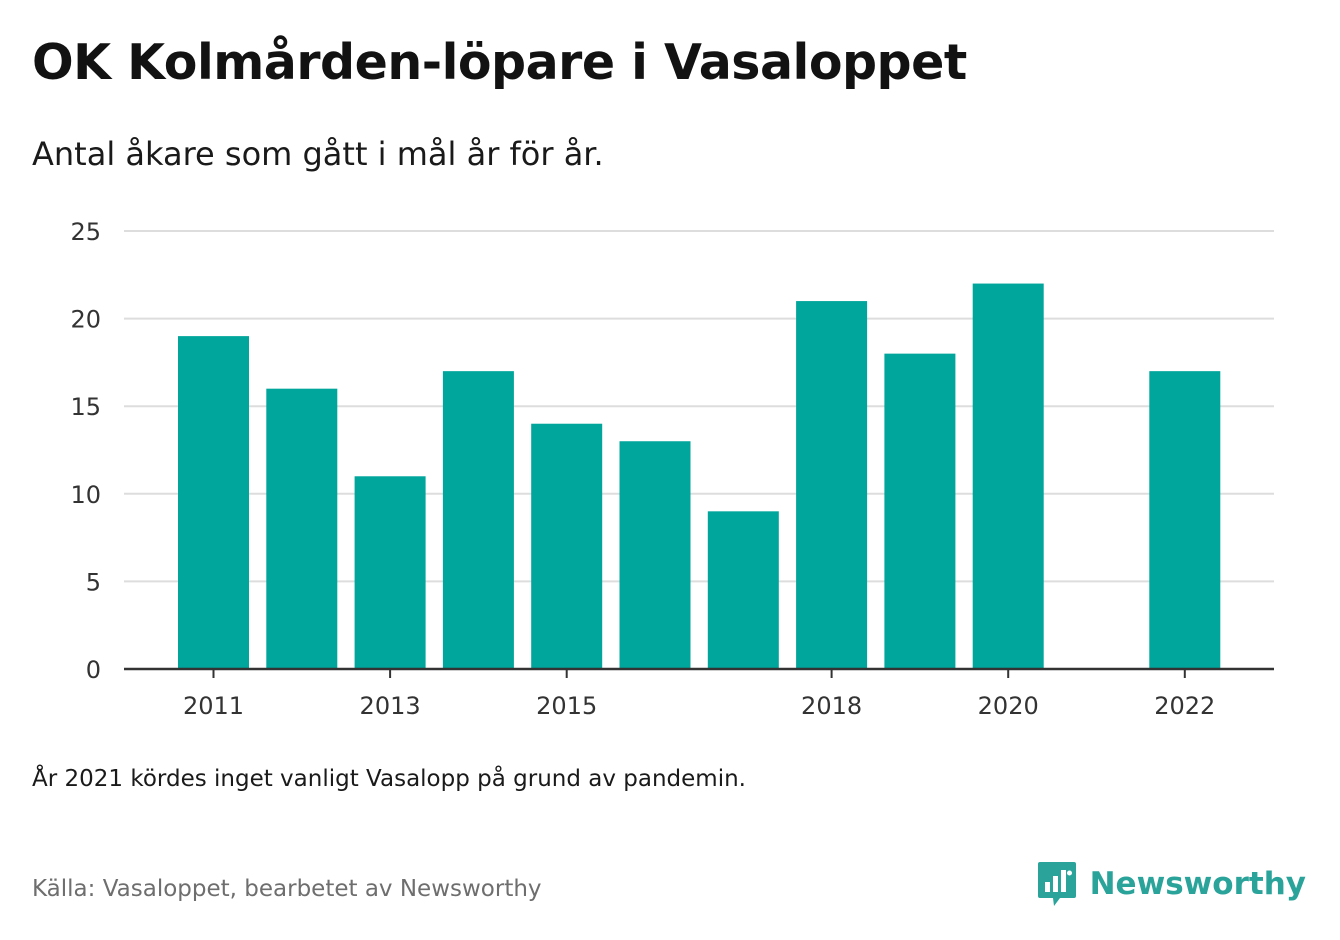 This screenshot has width=1340, height=940. What do you see at coordinates (478, 520) in the screenshot?
I see `bar-2014` at bounding box center [478, 520].